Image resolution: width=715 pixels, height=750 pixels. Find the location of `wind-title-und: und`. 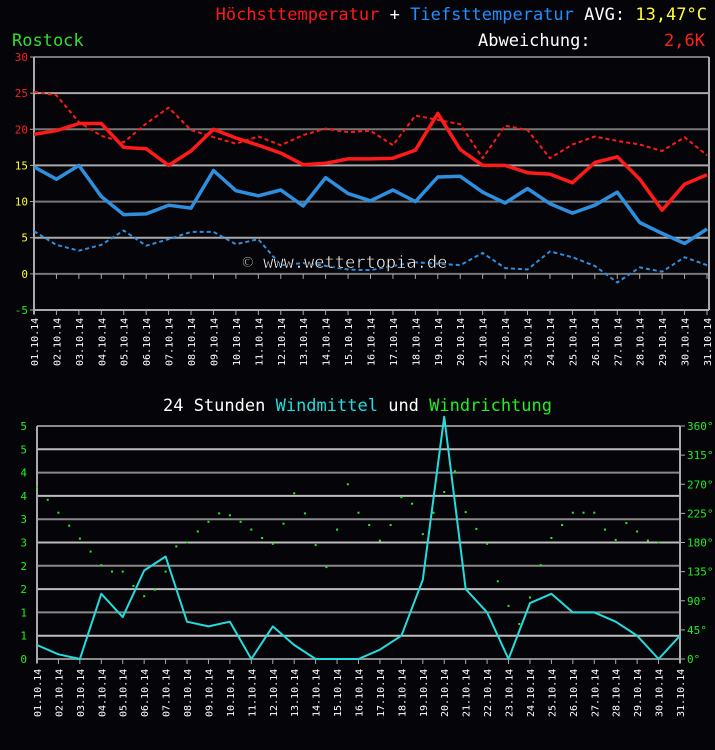

wind-title-und: und is located at coordinates (403, 406).